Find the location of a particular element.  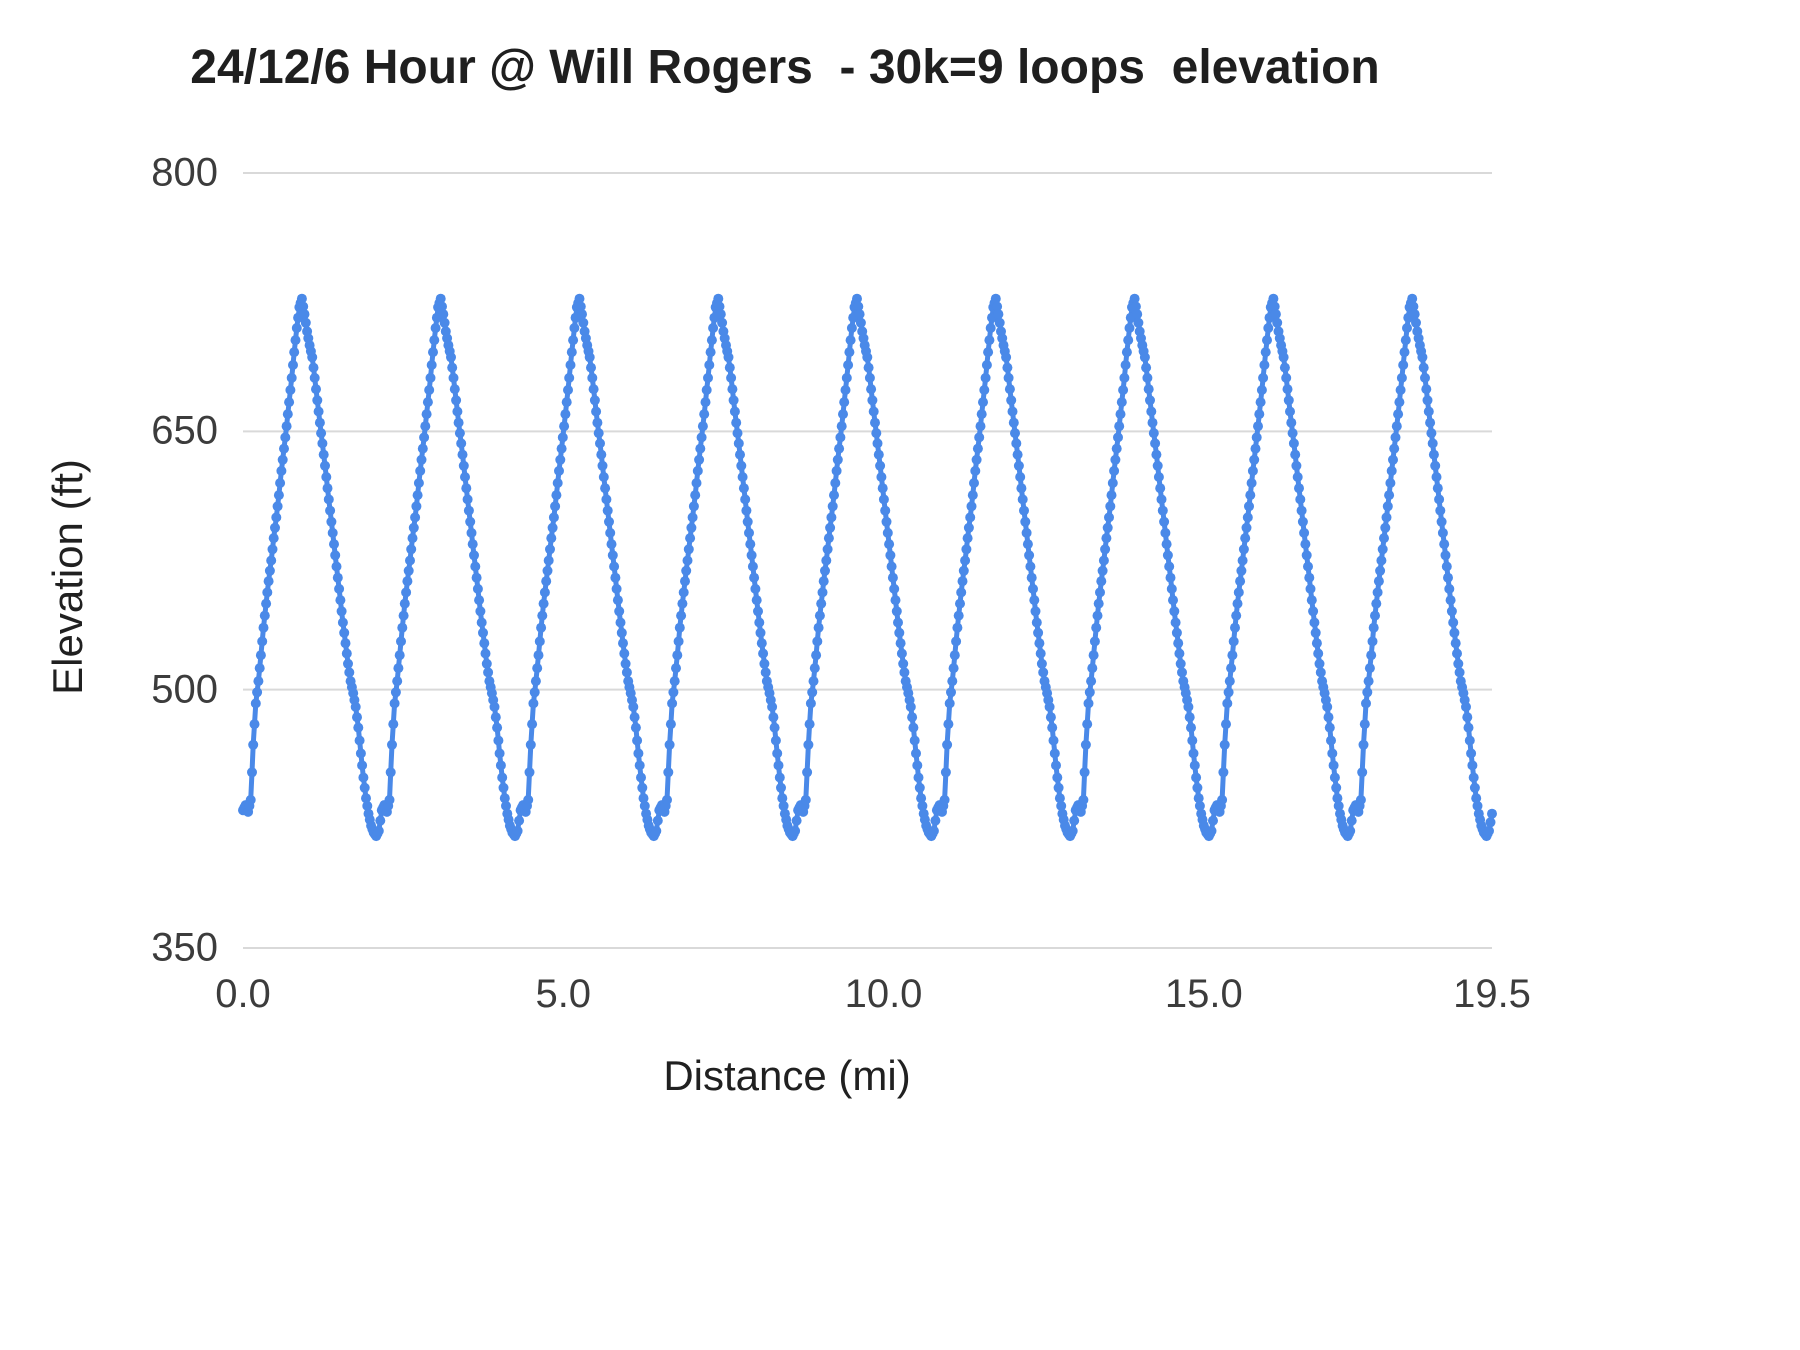

y-tick-label: 800 is located at coordinates (184, 172).